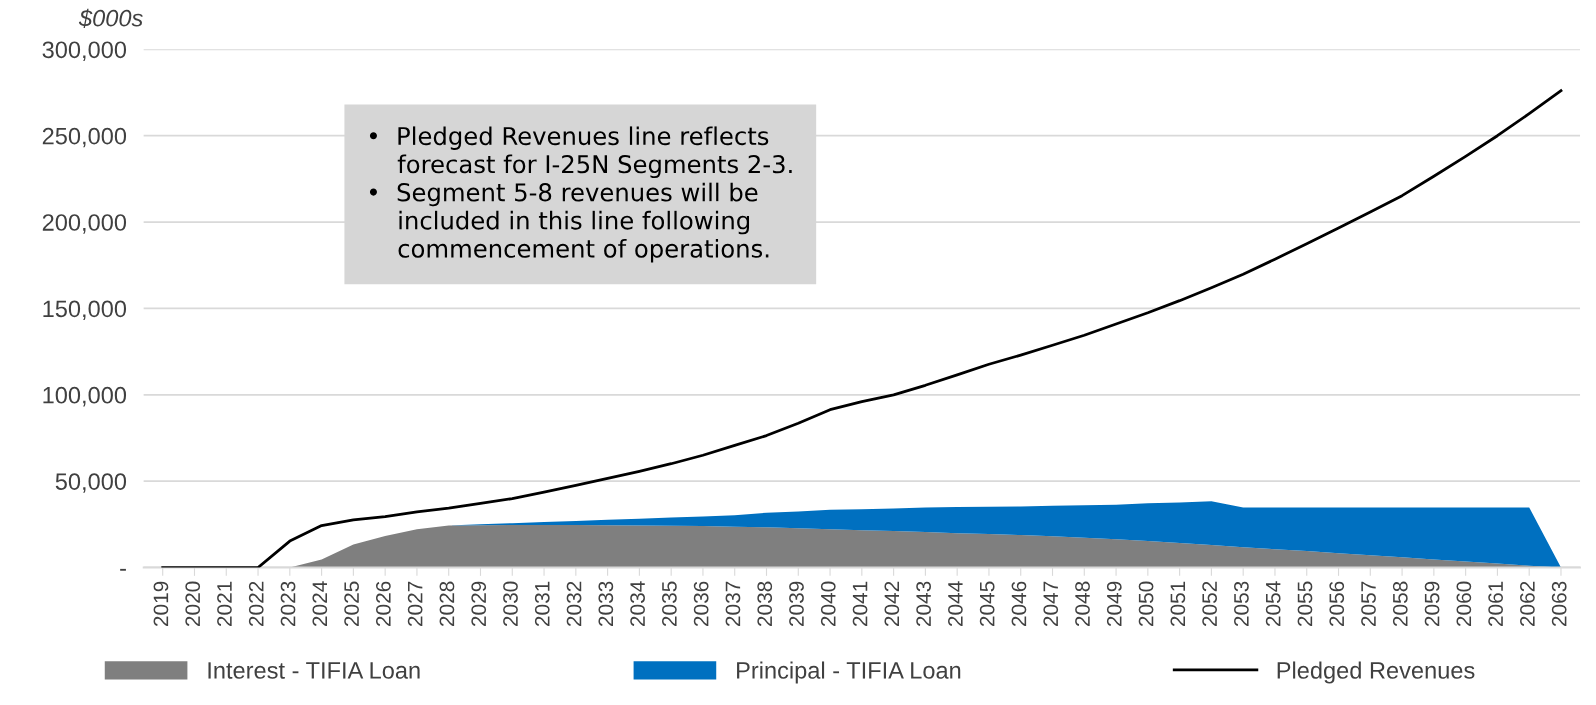 The width and height of the screenshot is (1596, 705). I want to click on x-tick-label: 2032, so click(574, 604).